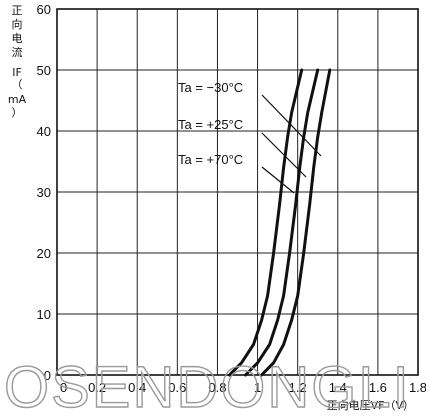  What do you see at coordinates (378, 387) in the screenshot?
I see `x-tick-label: 1.6` at bounding box center [378, 387].